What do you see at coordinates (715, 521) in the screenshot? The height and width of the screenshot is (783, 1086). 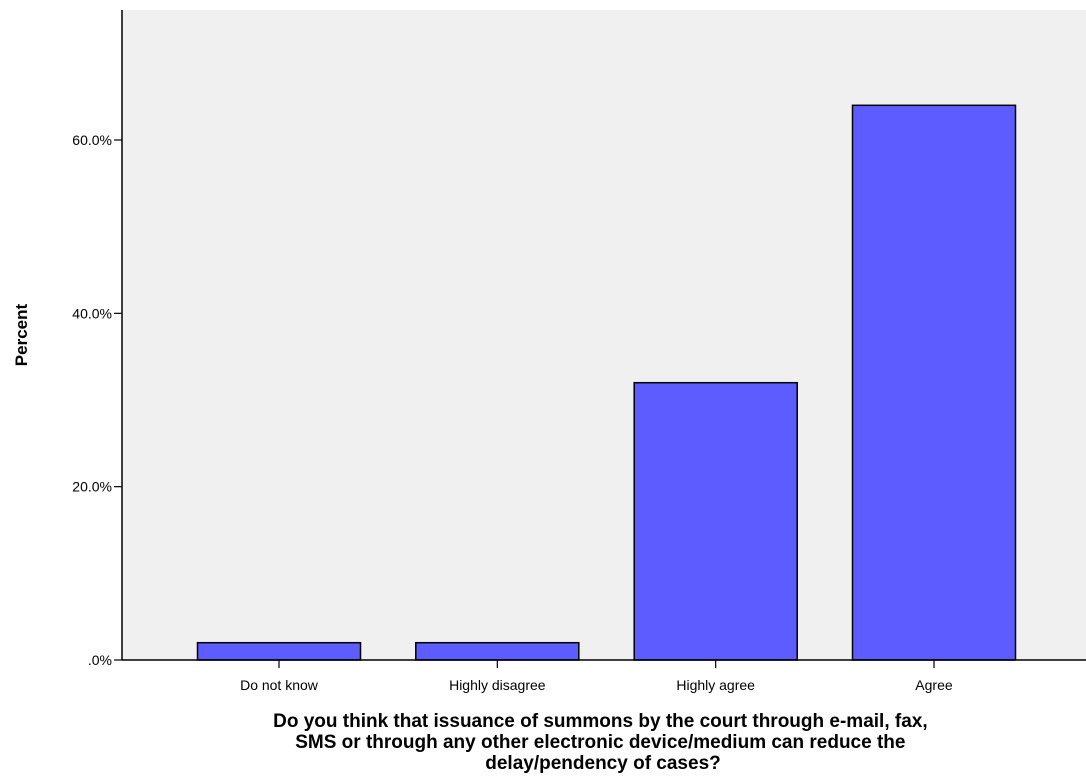 I see `bar-highly-agree` at bounding box center [715, 521].